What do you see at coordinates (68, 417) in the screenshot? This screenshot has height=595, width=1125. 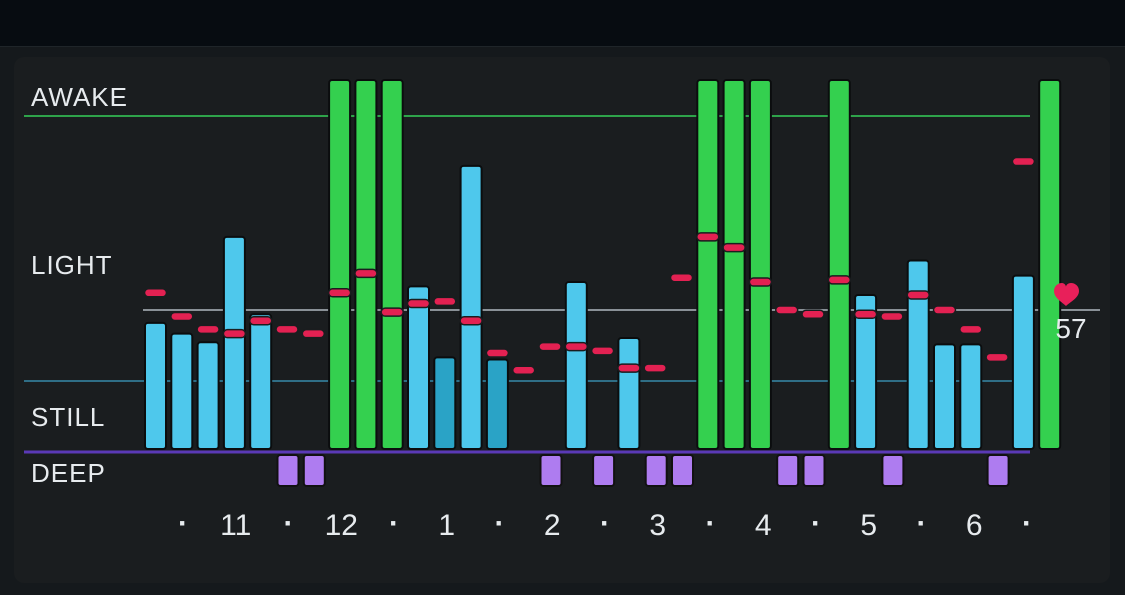 I see `zone-label-still: STILL` at bounding box center [68, 417].